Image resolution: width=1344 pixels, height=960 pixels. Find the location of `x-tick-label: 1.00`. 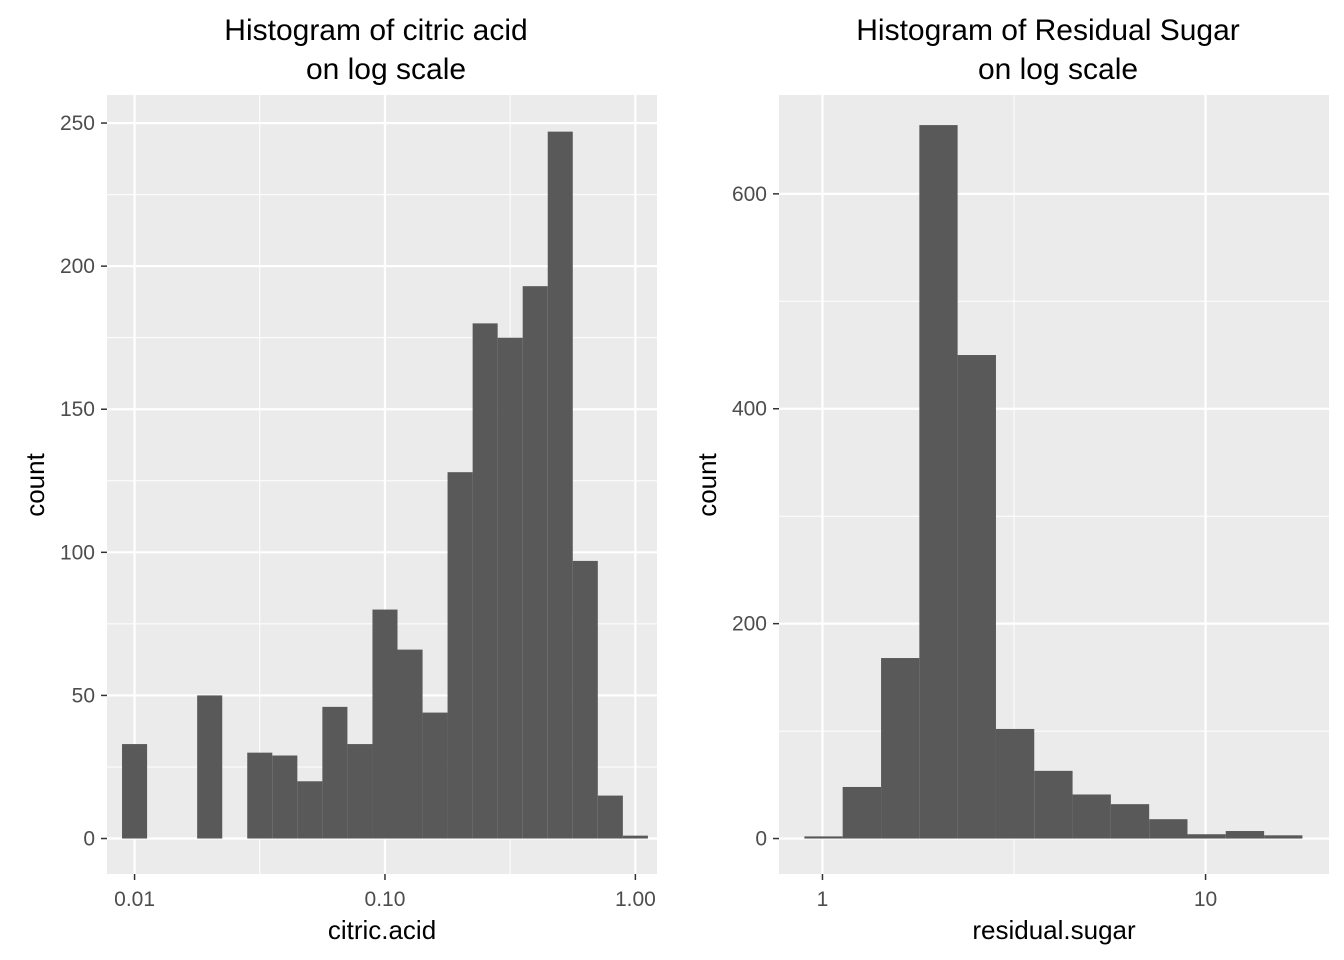

x-tick-label: 1.00 is located at coordinates (635, 899).